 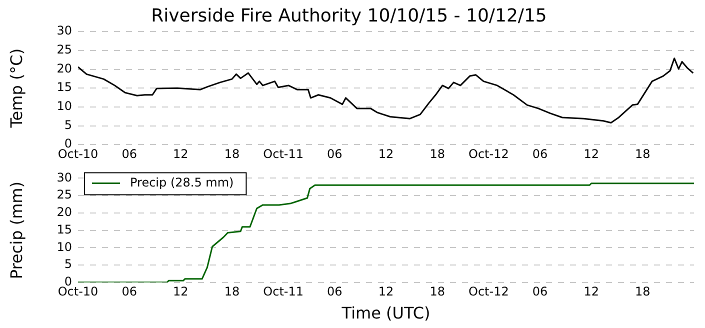 I want to click on x-axis-title: Time (UTC), so click(x=385, y=313).